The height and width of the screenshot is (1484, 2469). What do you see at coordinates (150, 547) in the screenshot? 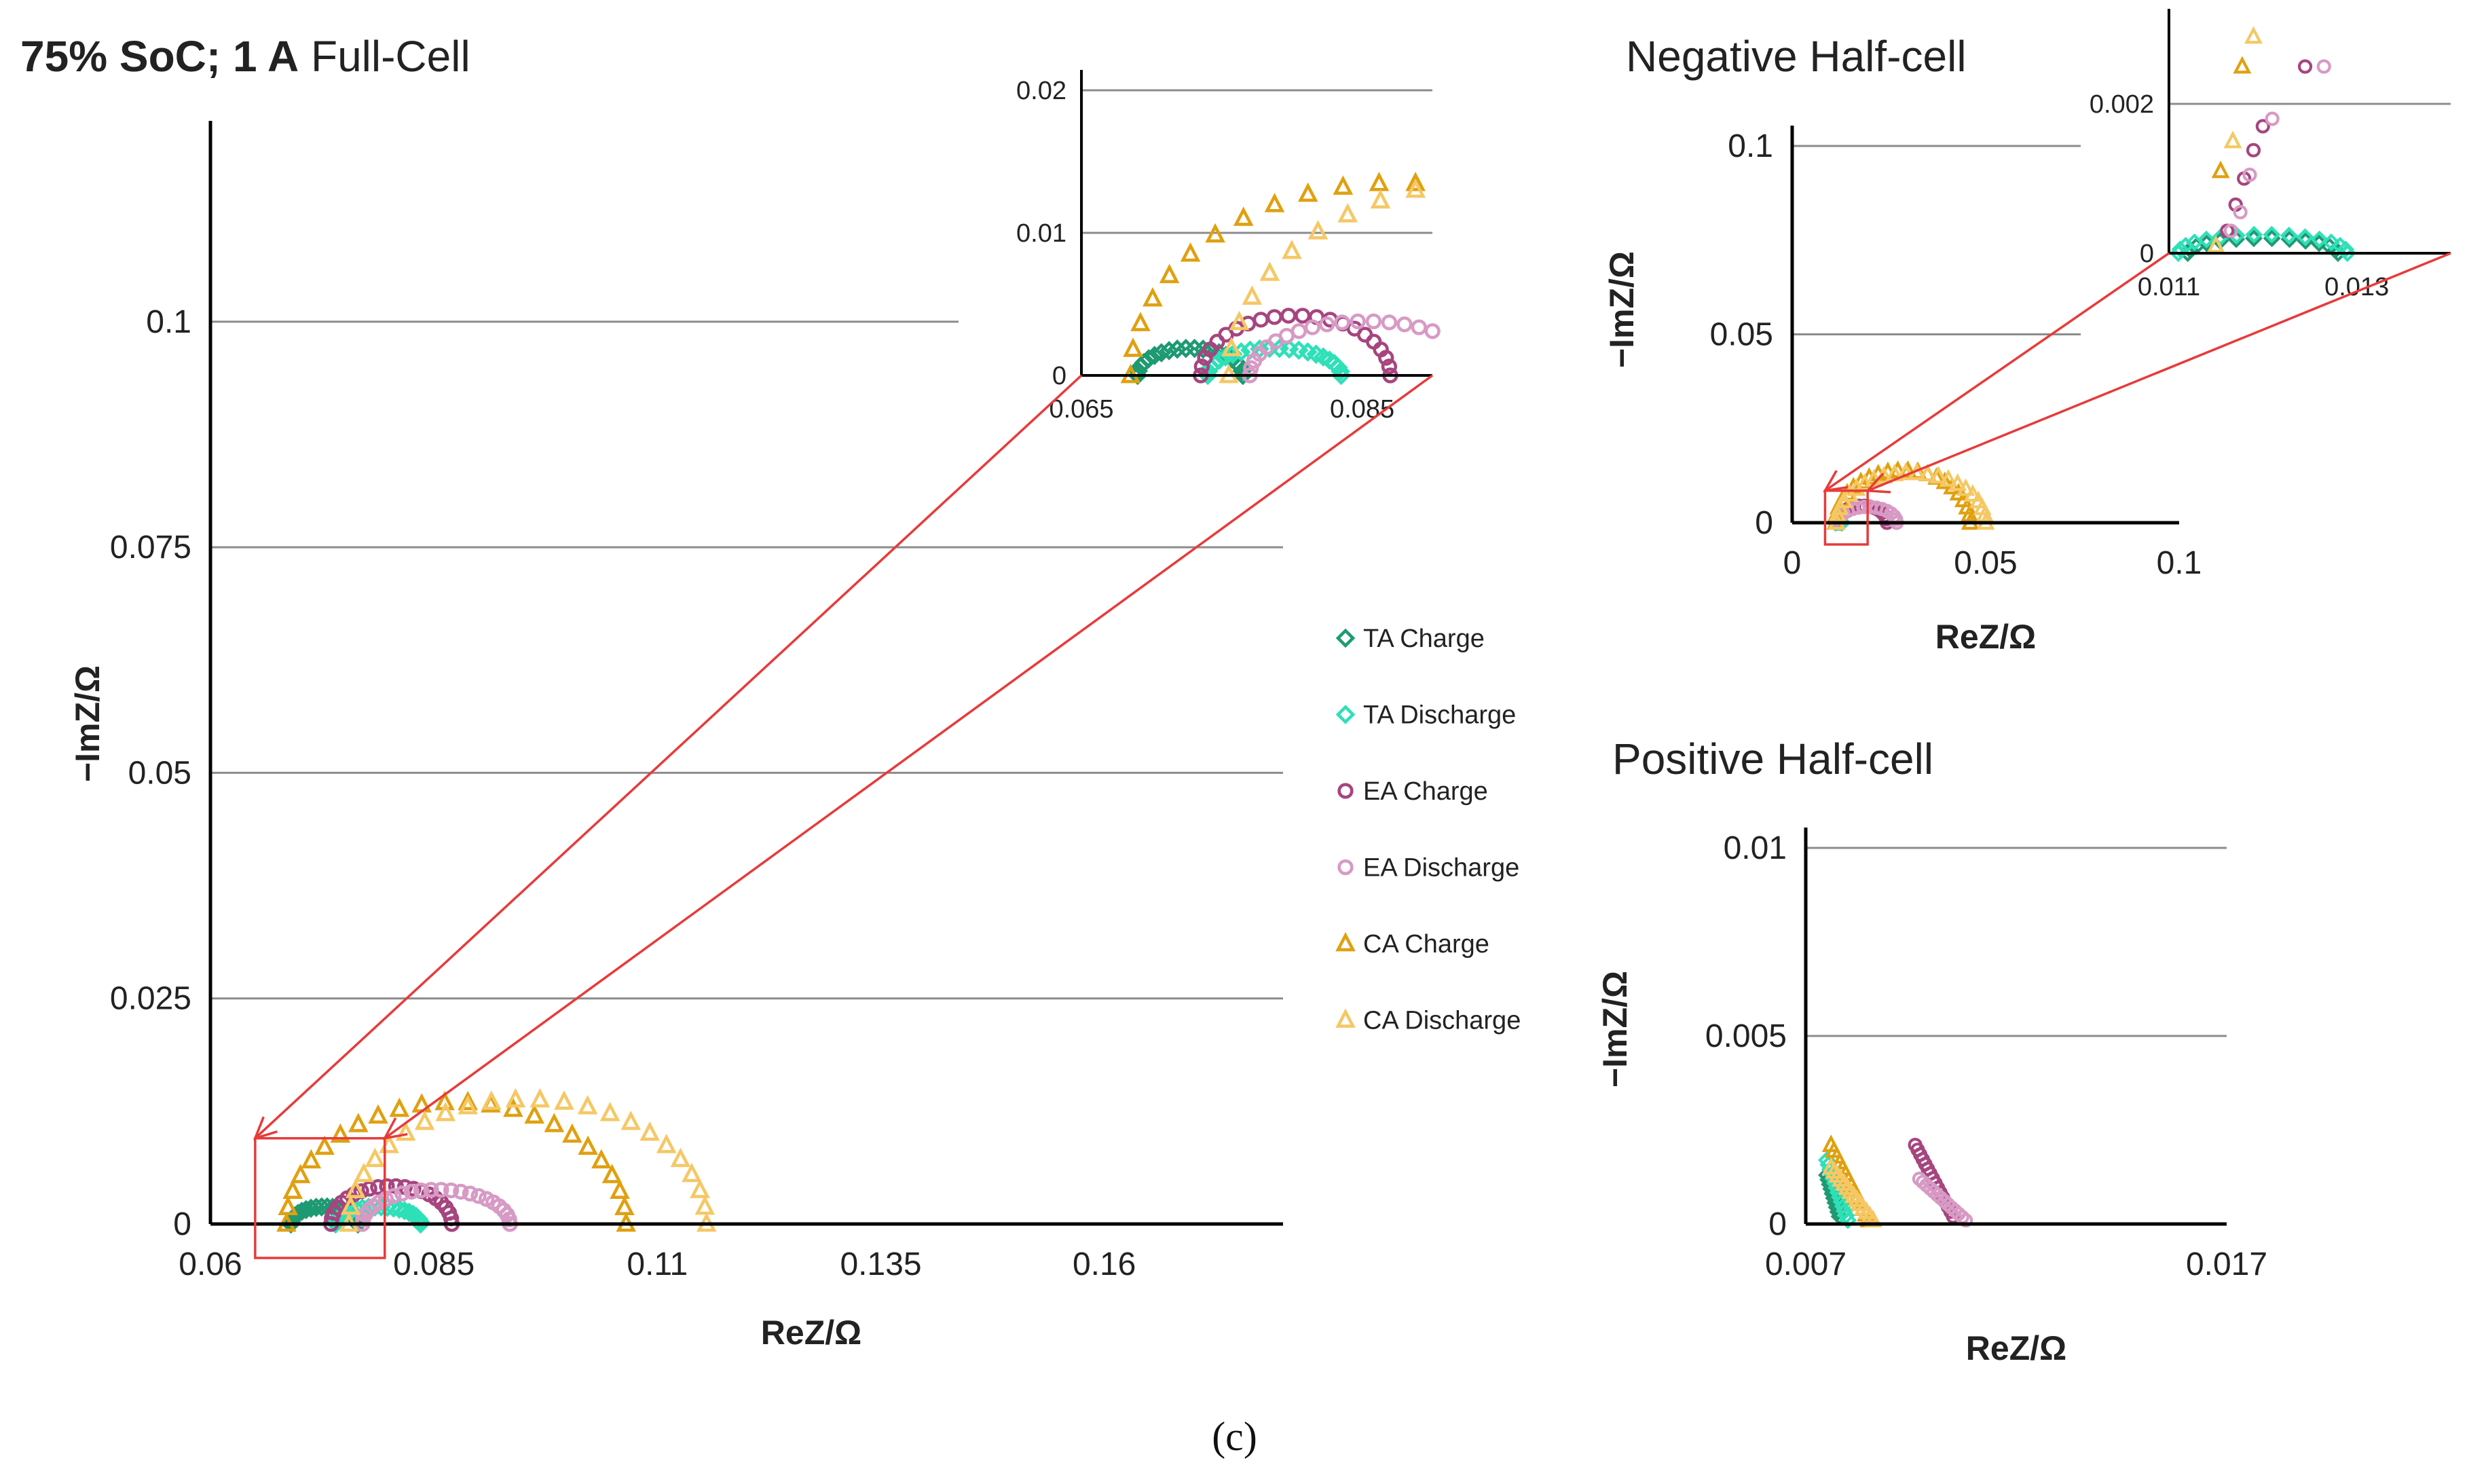
I see `y-tick-label: 0.075` at bounding box center [150, 547].